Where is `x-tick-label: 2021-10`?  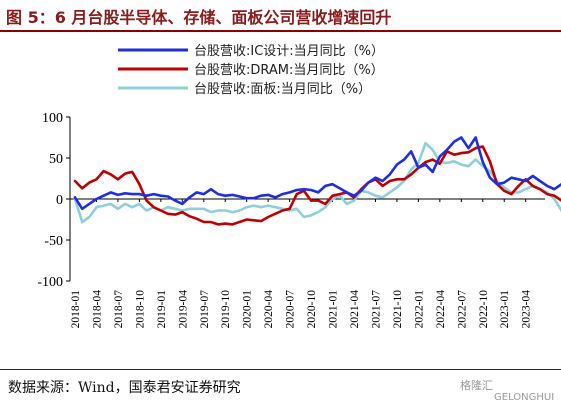
x-tick-label: 2021-10 is located at coordinates (398, 309).